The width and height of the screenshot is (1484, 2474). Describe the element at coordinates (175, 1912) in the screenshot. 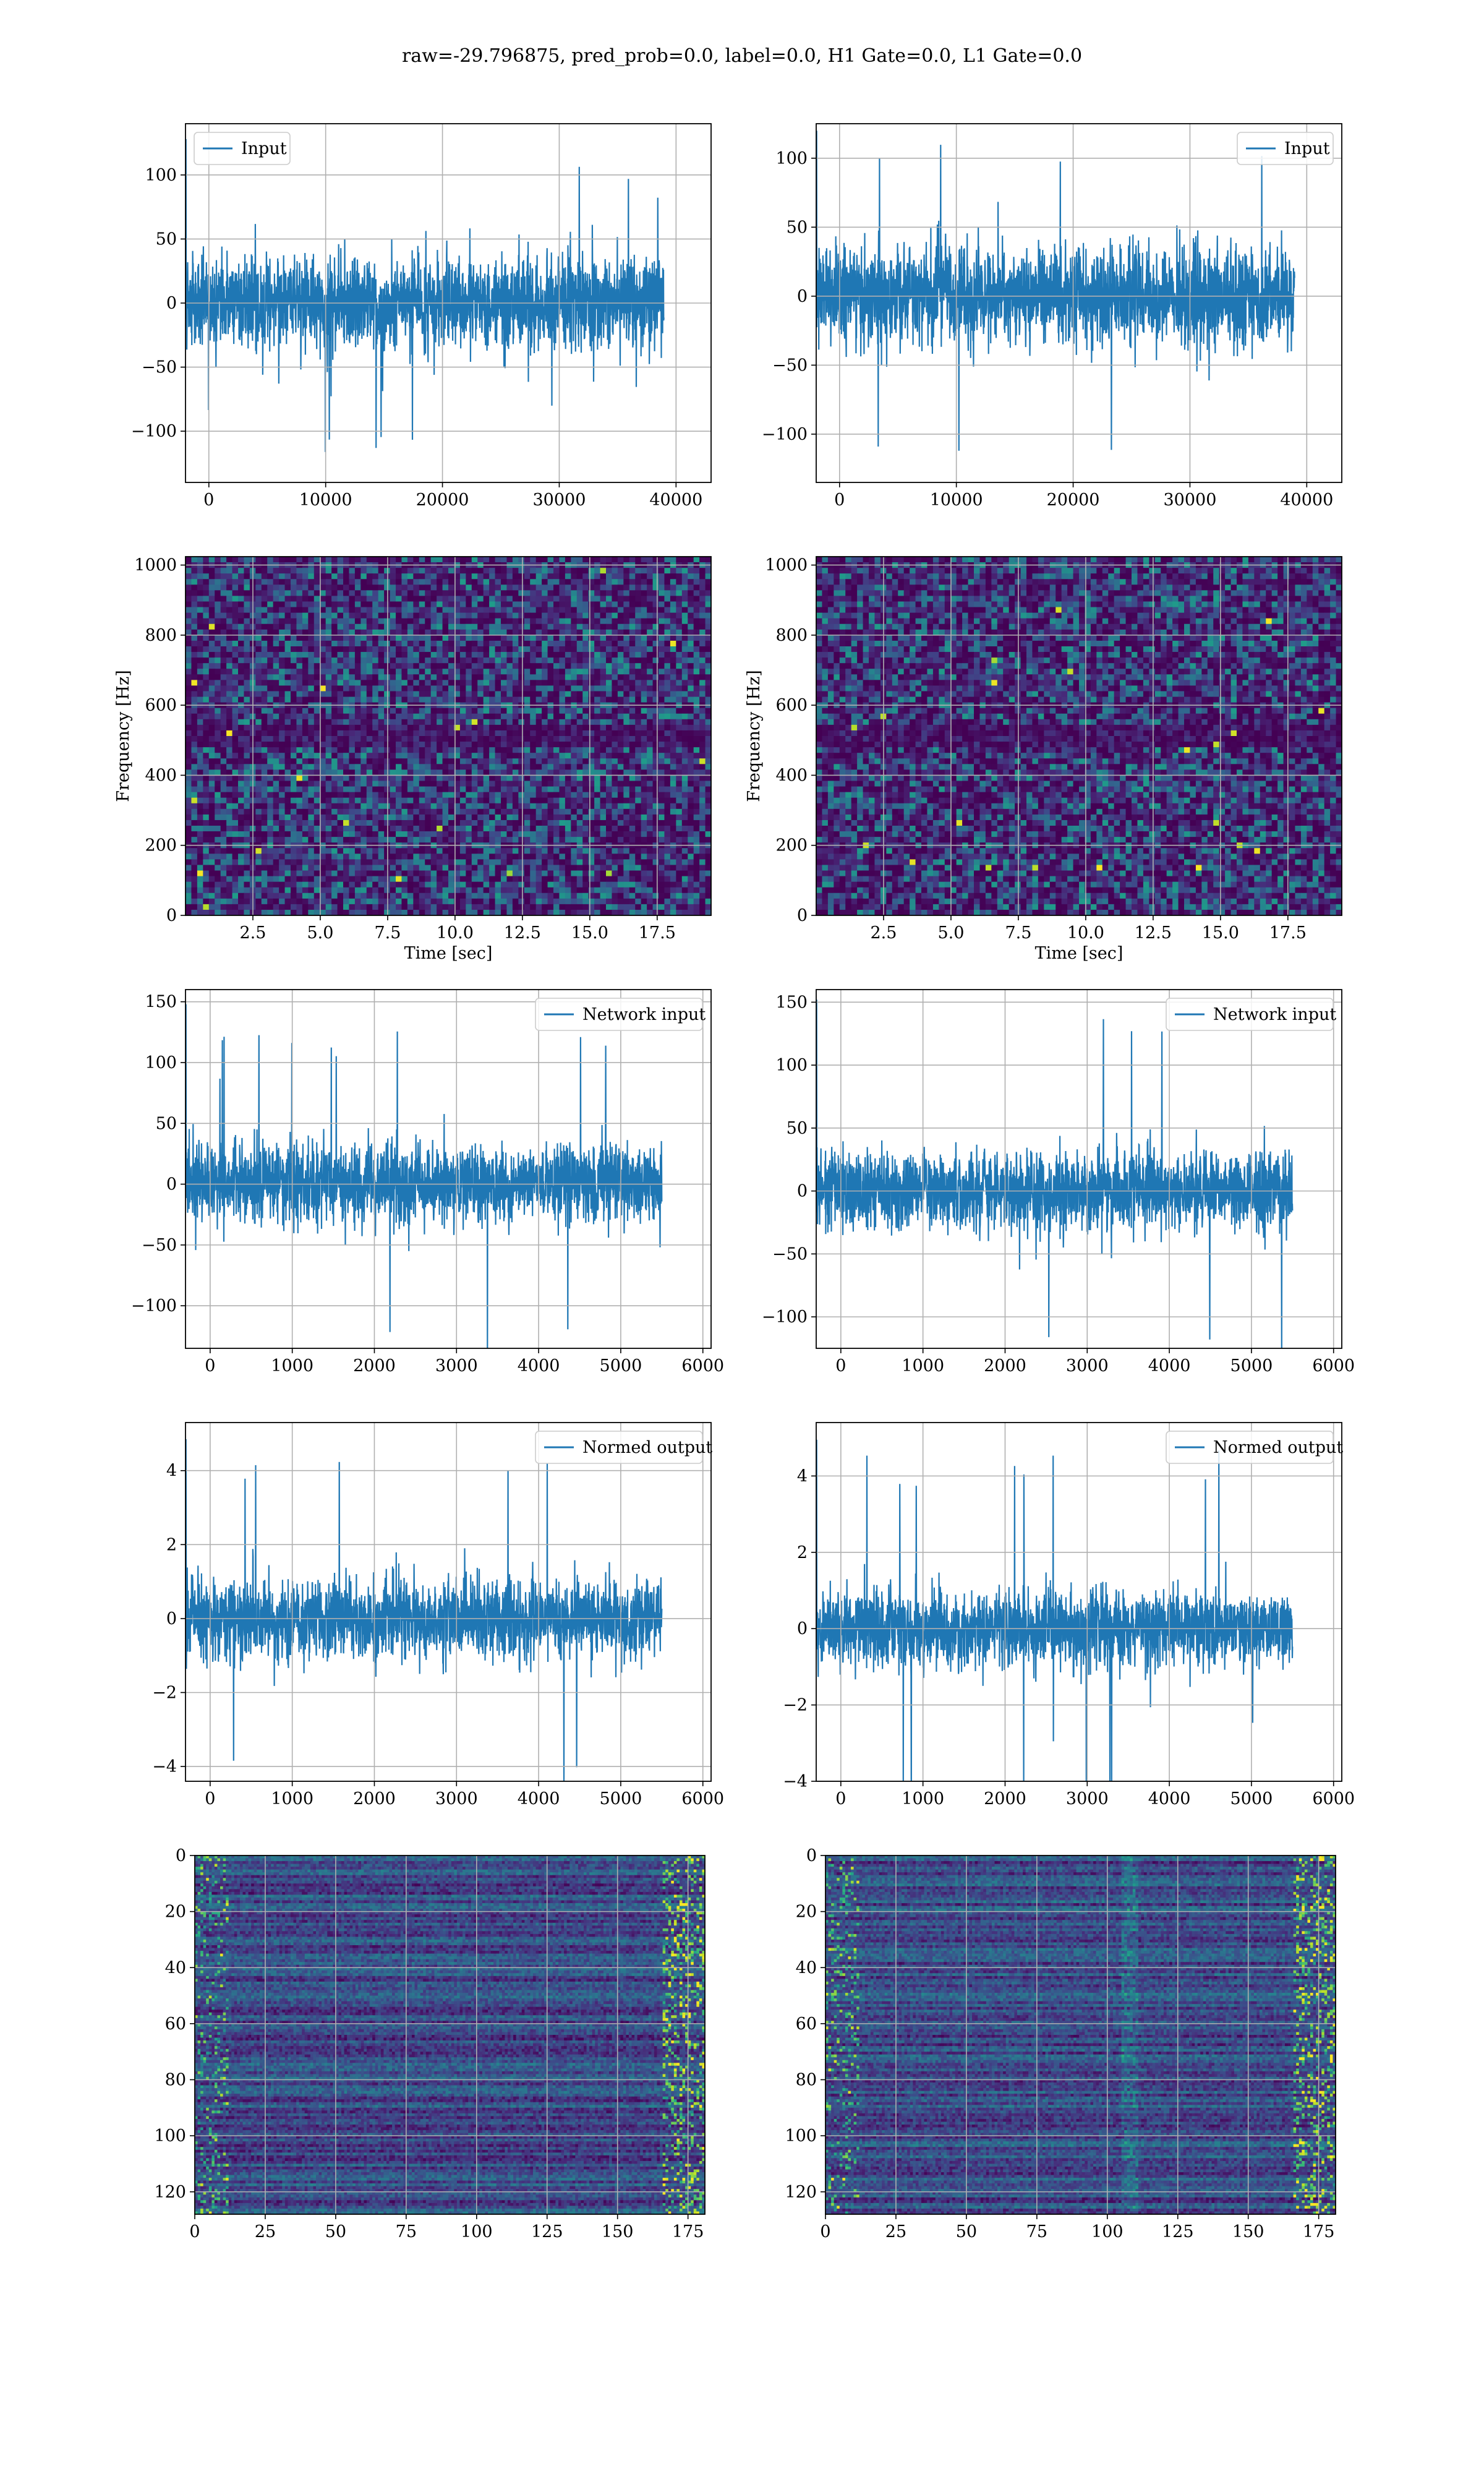

I see `feature-map-h1-ytick-label-1: 20` at that location.